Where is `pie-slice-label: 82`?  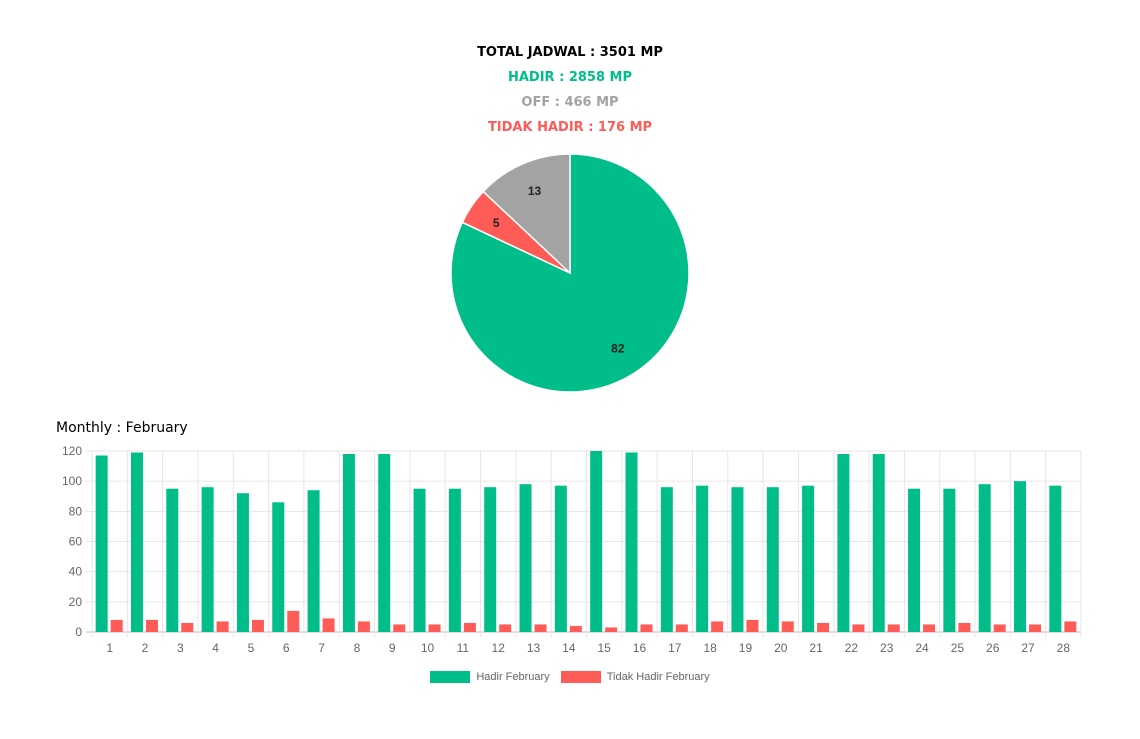
pie-slice-label: 82 is located at coordinates (618, 348).